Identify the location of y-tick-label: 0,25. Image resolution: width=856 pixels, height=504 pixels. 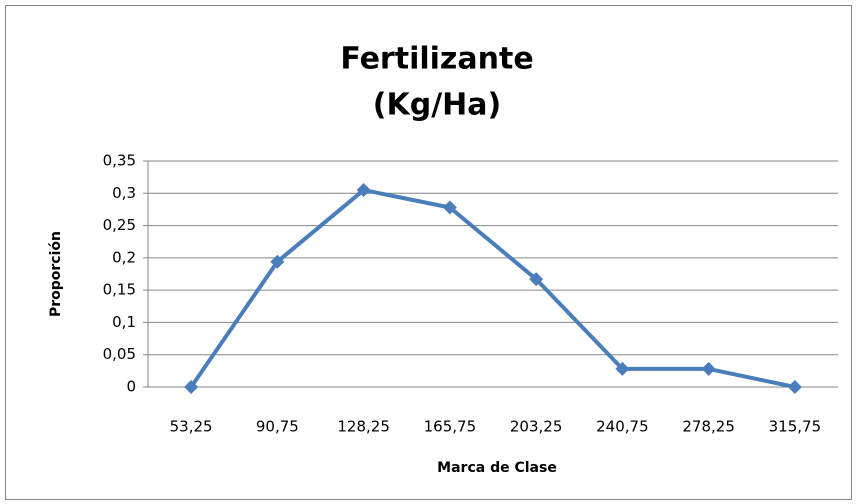
(119, 225).